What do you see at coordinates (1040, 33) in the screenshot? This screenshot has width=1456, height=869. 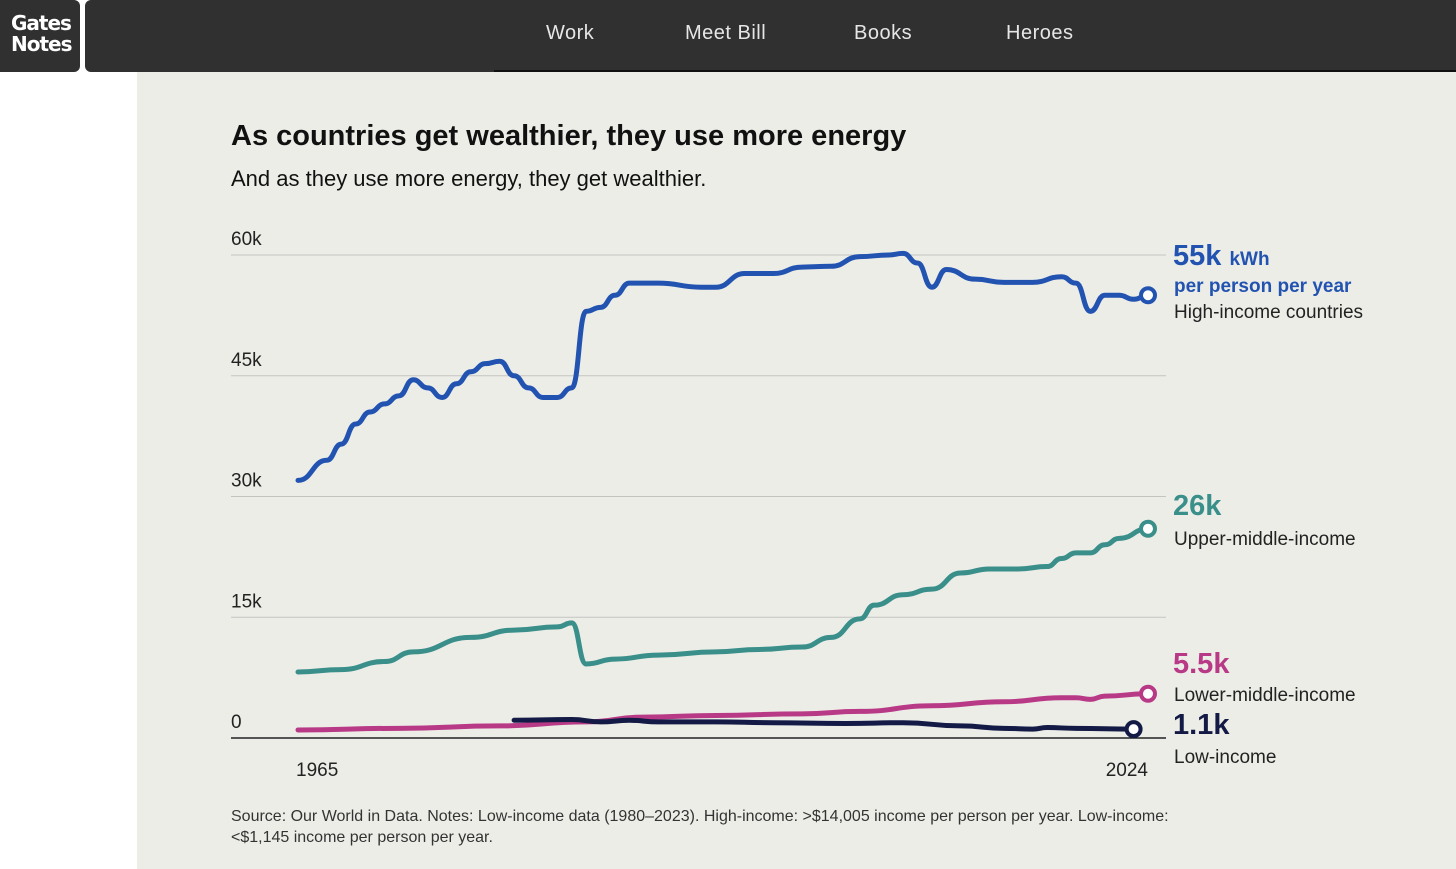 I see `nav-heroes: Heroes` at bounding box center [1040, 33].